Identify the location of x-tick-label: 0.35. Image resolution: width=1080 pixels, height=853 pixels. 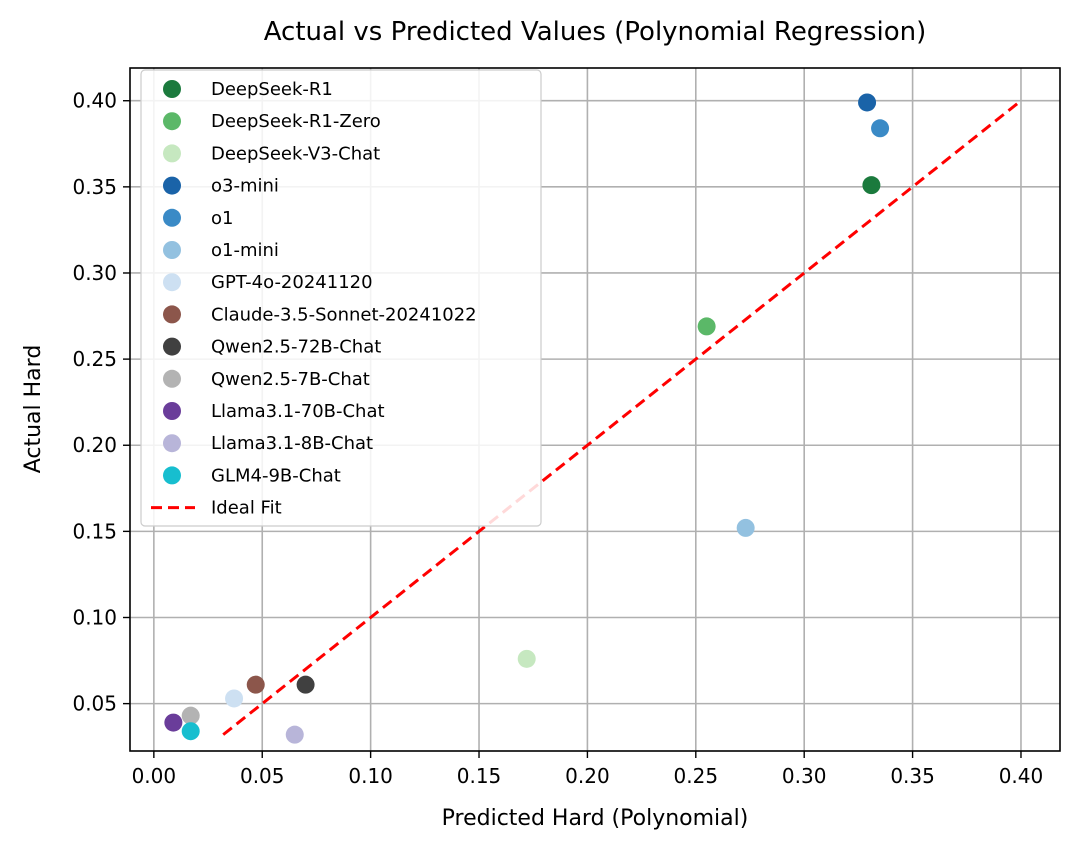
(912, 776).